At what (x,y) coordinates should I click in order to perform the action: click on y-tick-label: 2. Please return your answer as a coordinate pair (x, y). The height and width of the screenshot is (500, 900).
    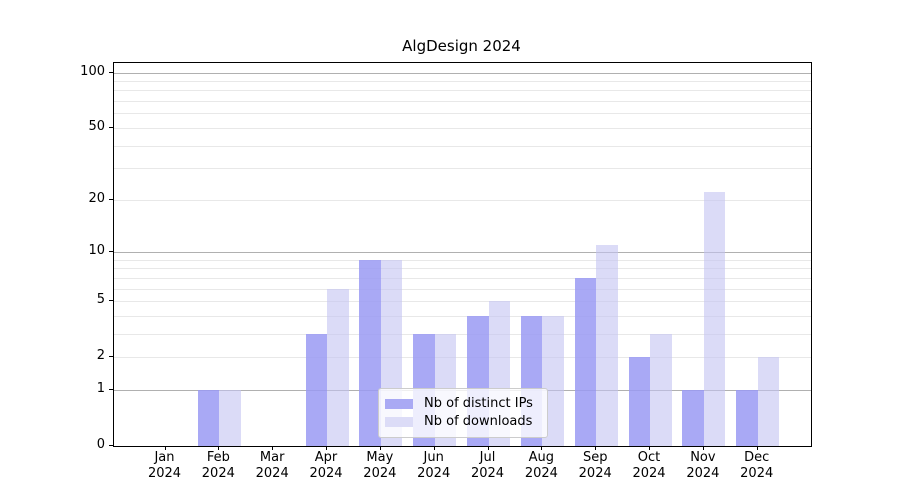
    Looking at the image, I should click on (100, 356).